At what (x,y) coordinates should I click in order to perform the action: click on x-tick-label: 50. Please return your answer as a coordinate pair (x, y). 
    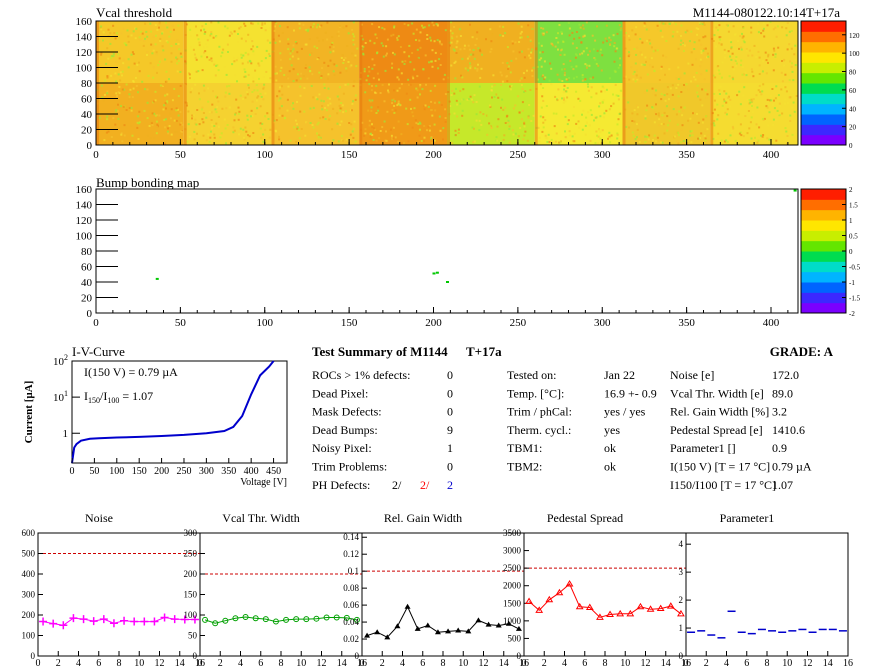
    Looking at the image, I should click on (181, 323).